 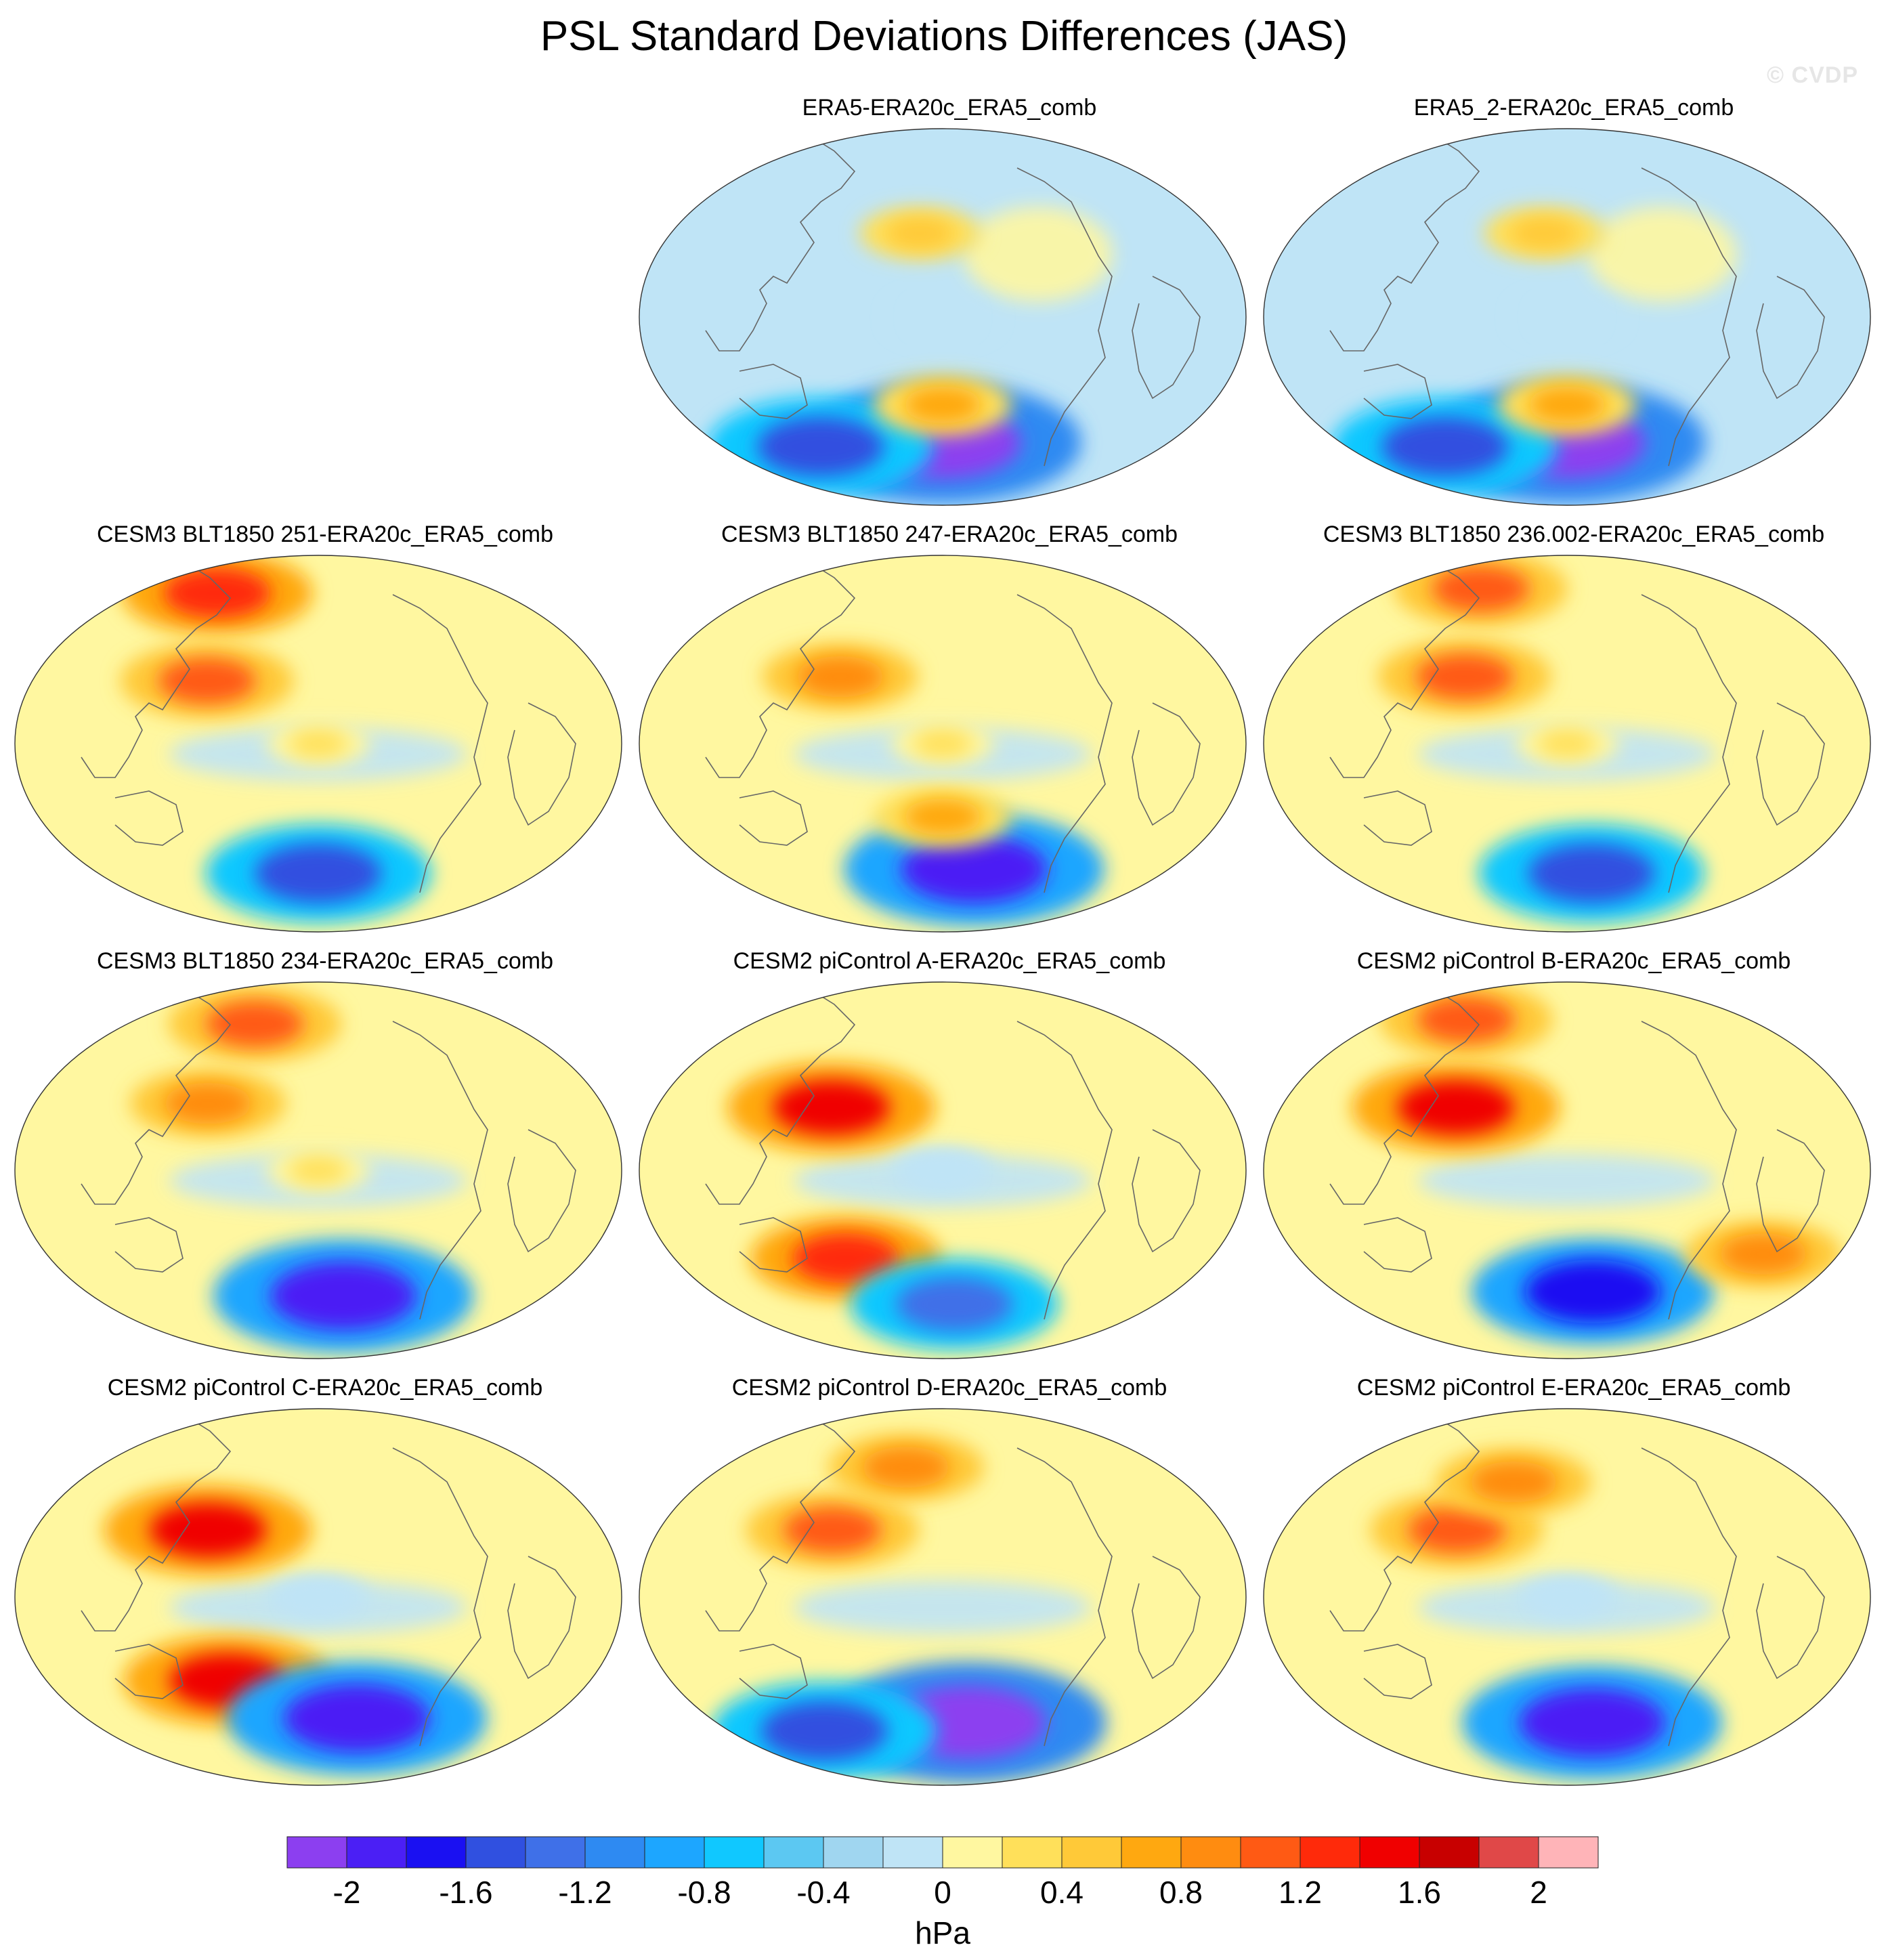 I want to click on map-panel: CESM3 BLT1850 251-ERA20c_ERA5_comb, so click(x=325, y=738).